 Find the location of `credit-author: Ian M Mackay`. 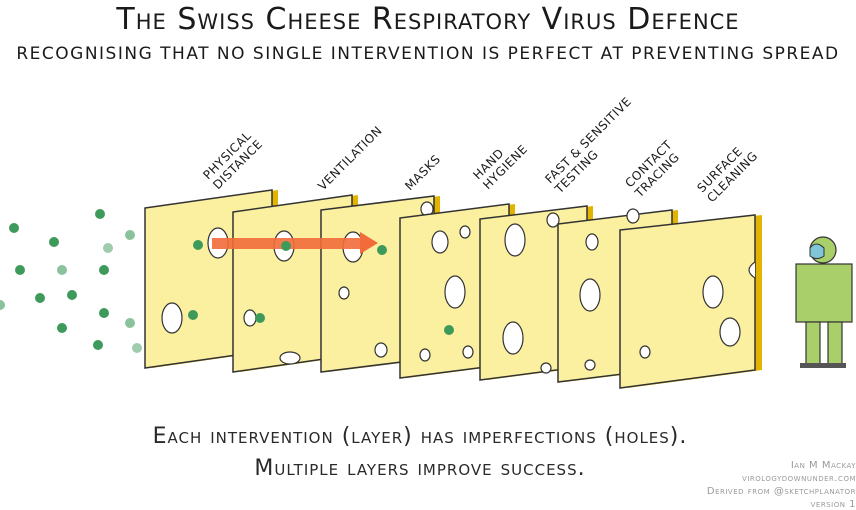

credit-author: Ian M Mackay is located at coordinates (823, 465).